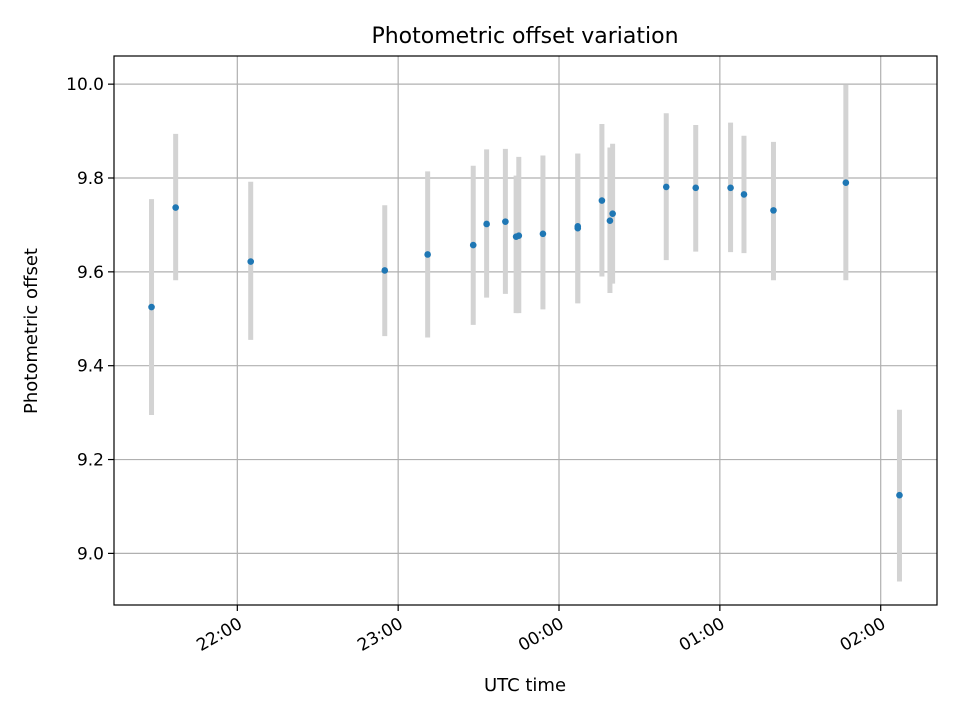  What do you see at coordinates (90, 273) in the screenshot?
I see `y-tick-label: 9.6` at bounding box center [90, 273].